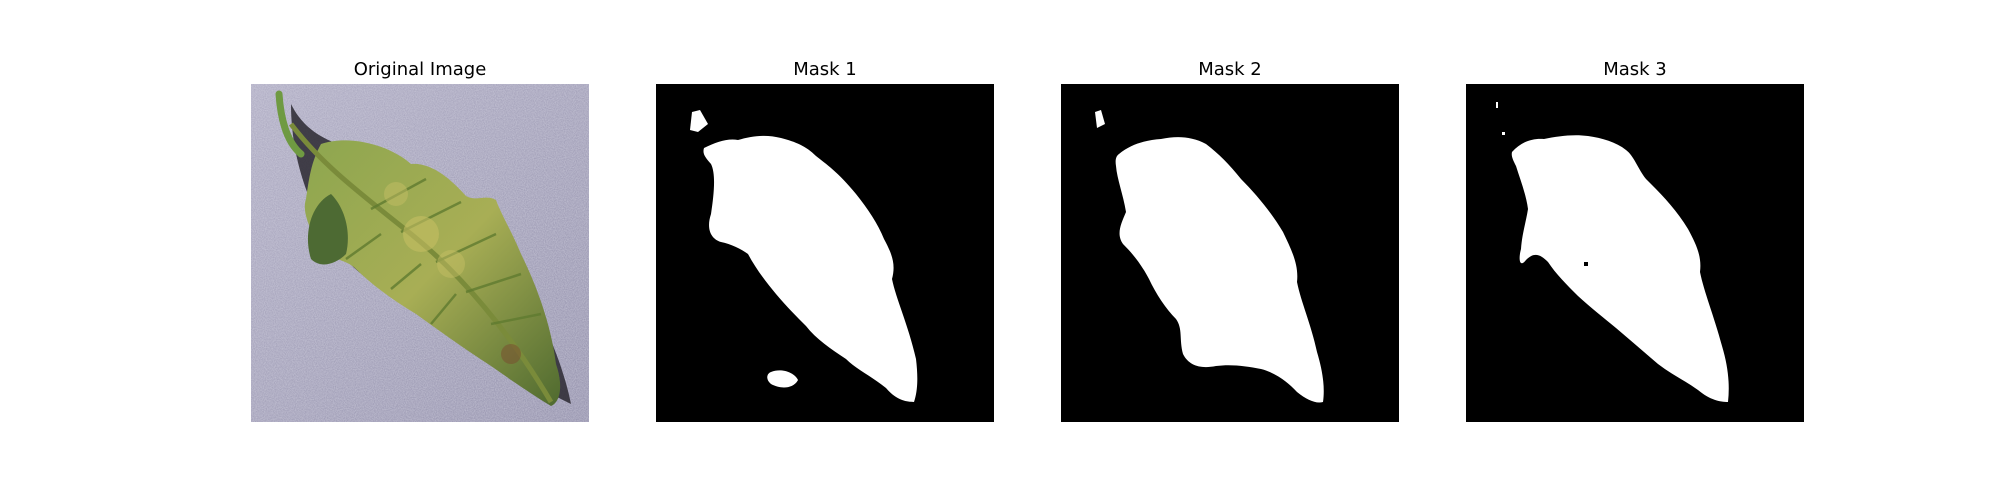 The image size is (2000, 500). I want to click on leaf-body, so click(432, 273).